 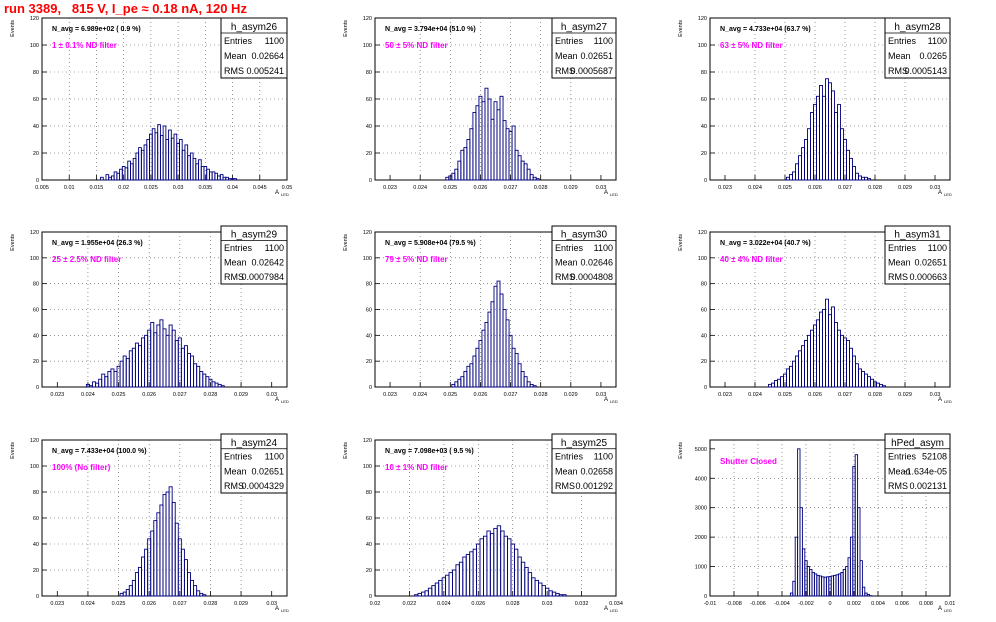 What do you see at coordinates (265, 71) in the screenshot?
I see `stats-value-rms: 0.005241` at bounding box center [265, 71].